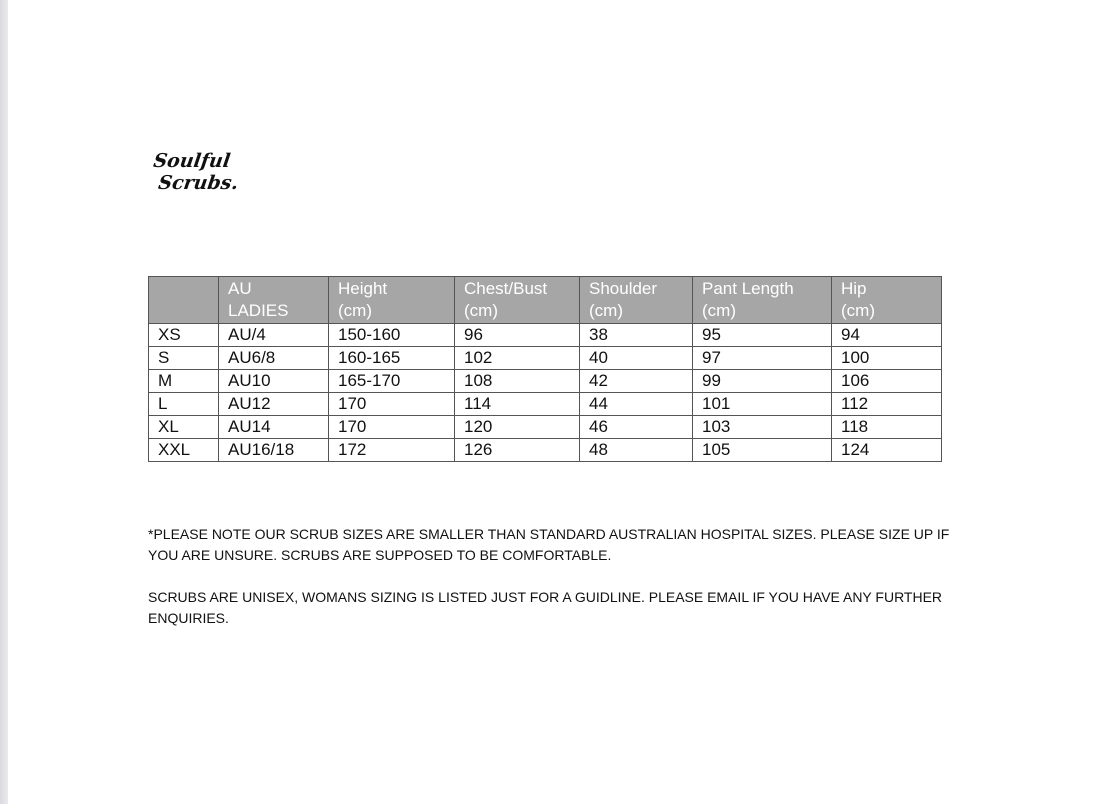 This screenshot has width=1093, height=804. What do you see at coordinates (506, 288) in the screenshot?
I see `column-header-line: Chest/Bust` at bounding box center [506, 288].